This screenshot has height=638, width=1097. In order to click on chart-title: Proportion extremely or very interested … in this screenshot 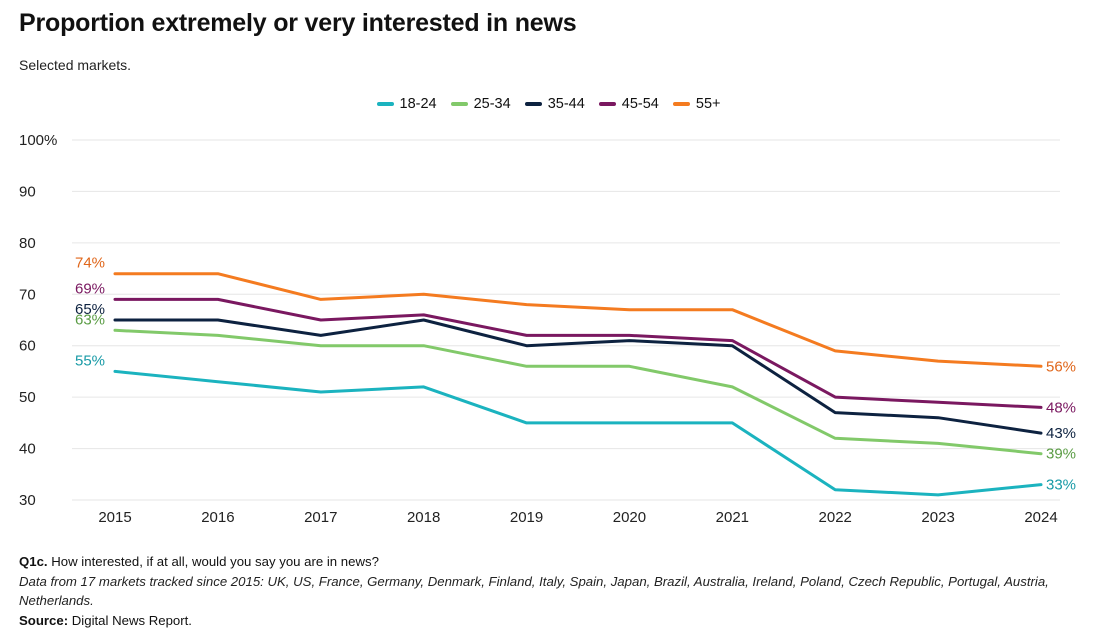, I will do `click(298, 23)`.